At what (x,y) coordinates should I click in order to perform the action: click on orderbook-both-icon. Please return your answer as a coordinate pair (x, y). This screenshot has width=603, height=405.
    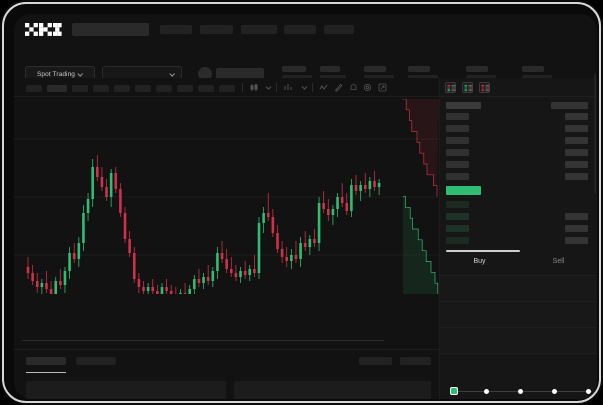
    Looking at the image, I should click on (450, 87).